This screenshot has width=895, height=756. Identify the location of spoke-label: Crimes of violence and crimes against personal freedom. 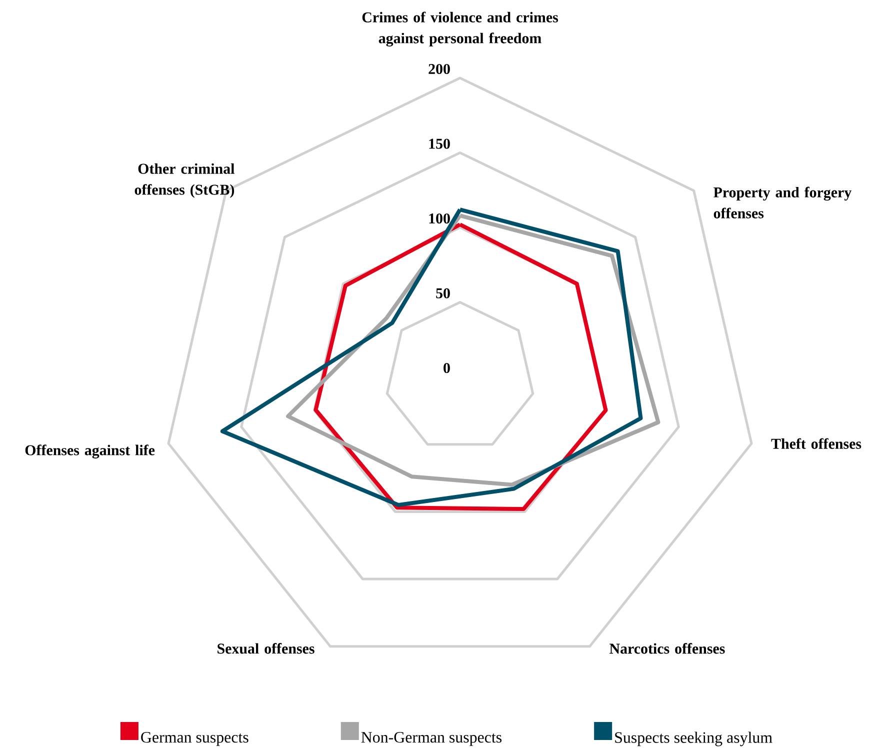
(460, 29).